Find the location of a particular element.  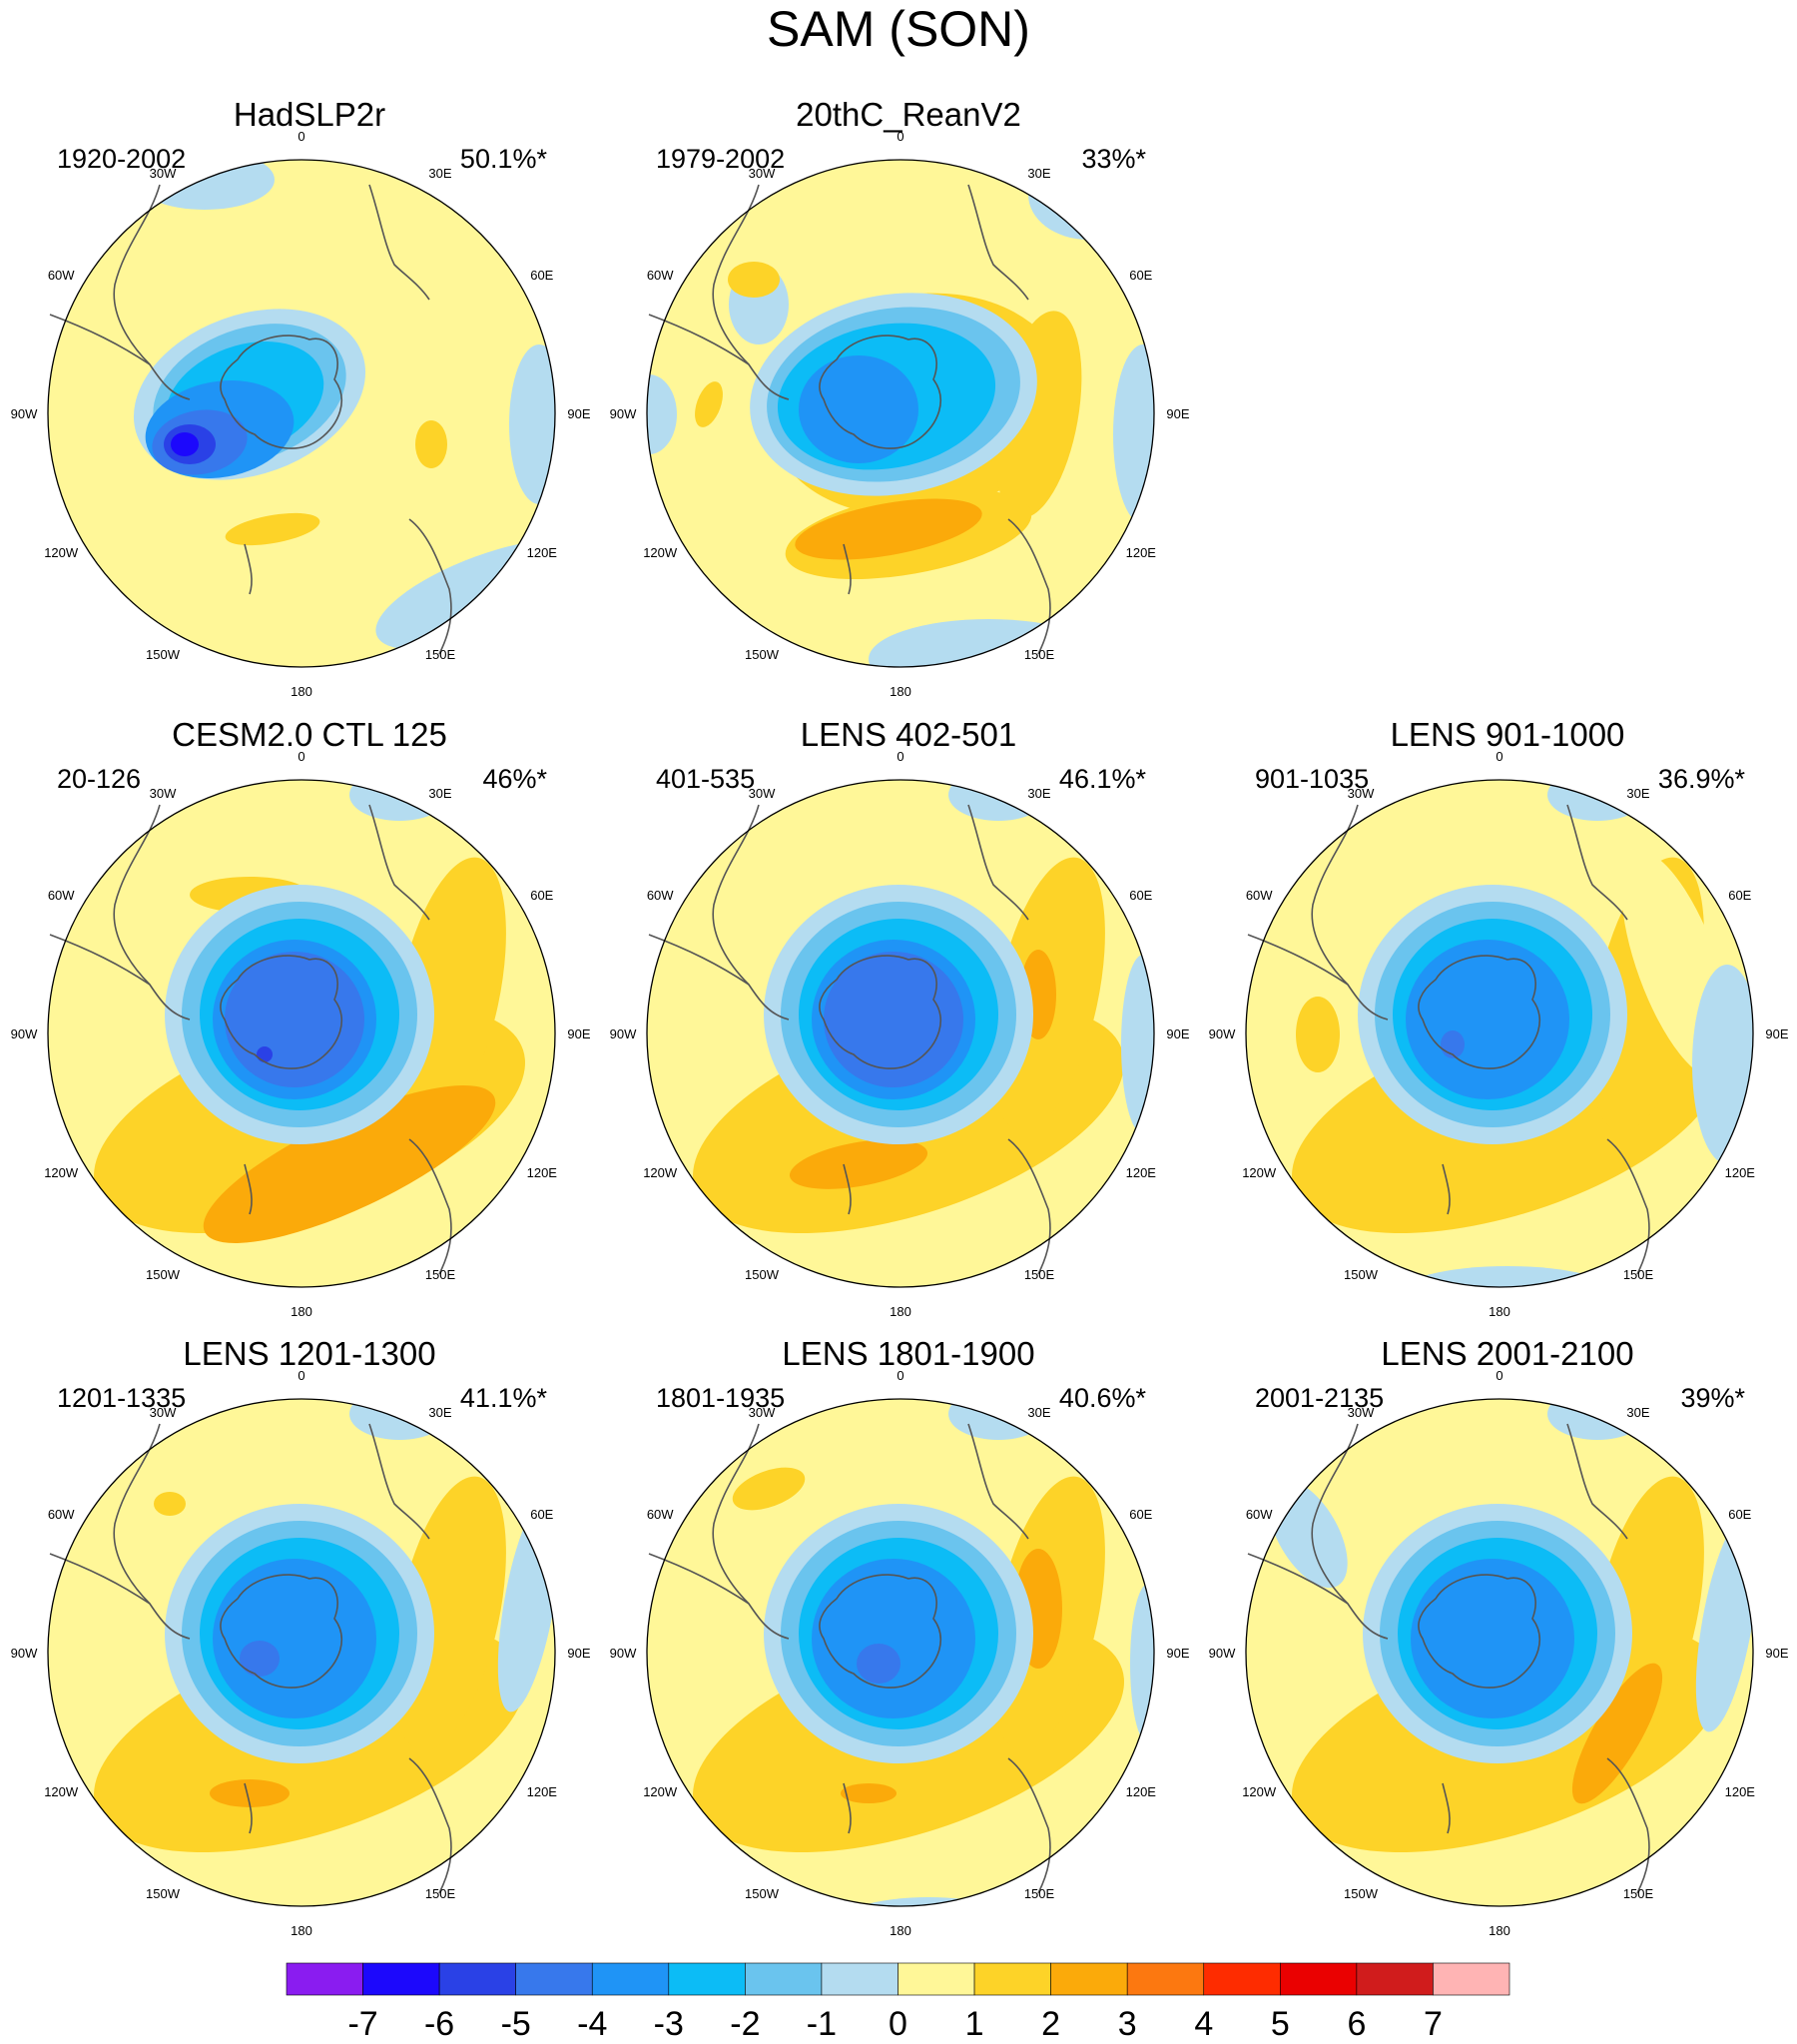

colorbar-tick-label: -2 is located at coordinates (745, 2024).